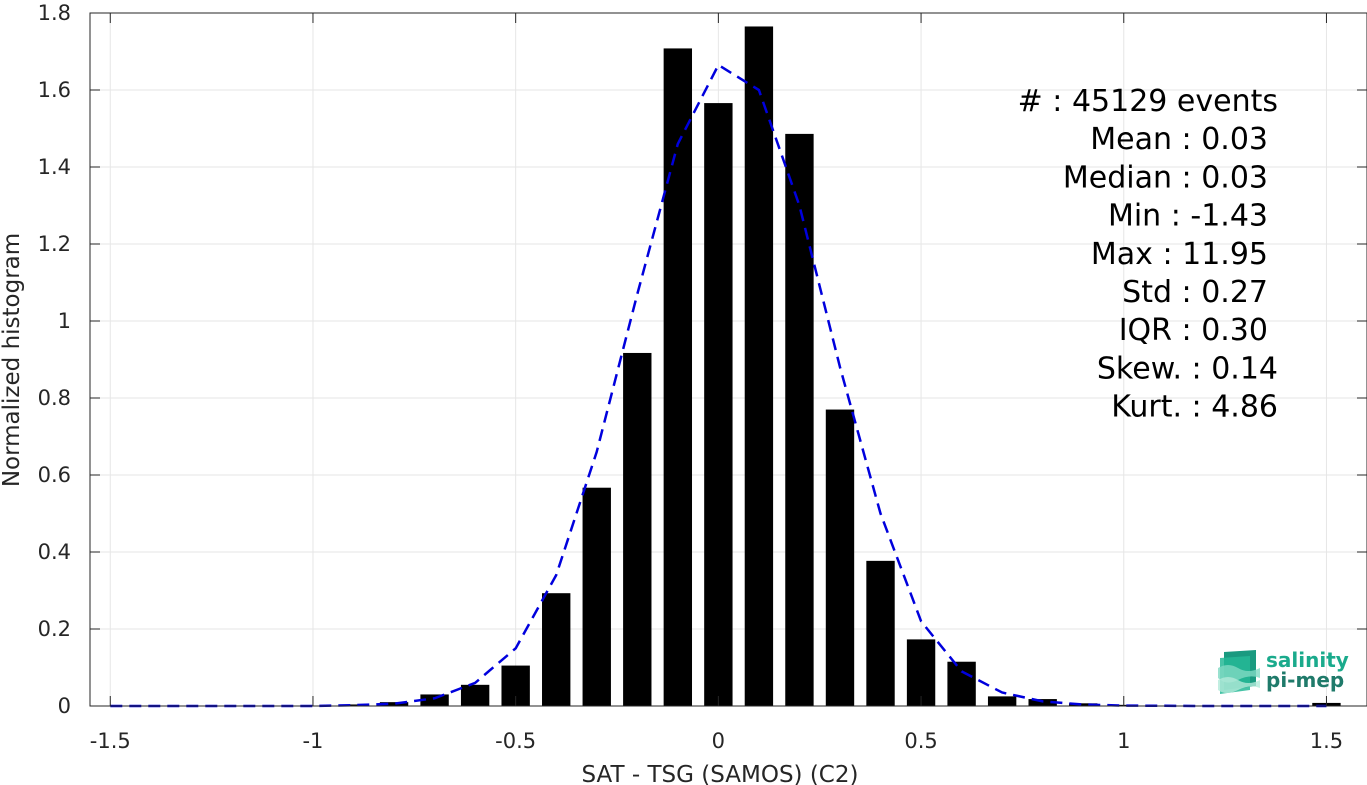 This screenshot has height=785, width=1367. I want to click on x-tick-label: 1.5, so click(1326, 741).